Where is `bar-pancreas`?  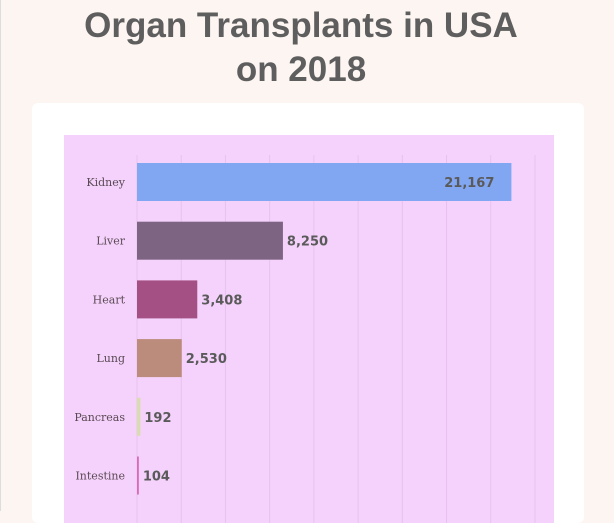
bar-pancreas is located at coordinates (139, 416).